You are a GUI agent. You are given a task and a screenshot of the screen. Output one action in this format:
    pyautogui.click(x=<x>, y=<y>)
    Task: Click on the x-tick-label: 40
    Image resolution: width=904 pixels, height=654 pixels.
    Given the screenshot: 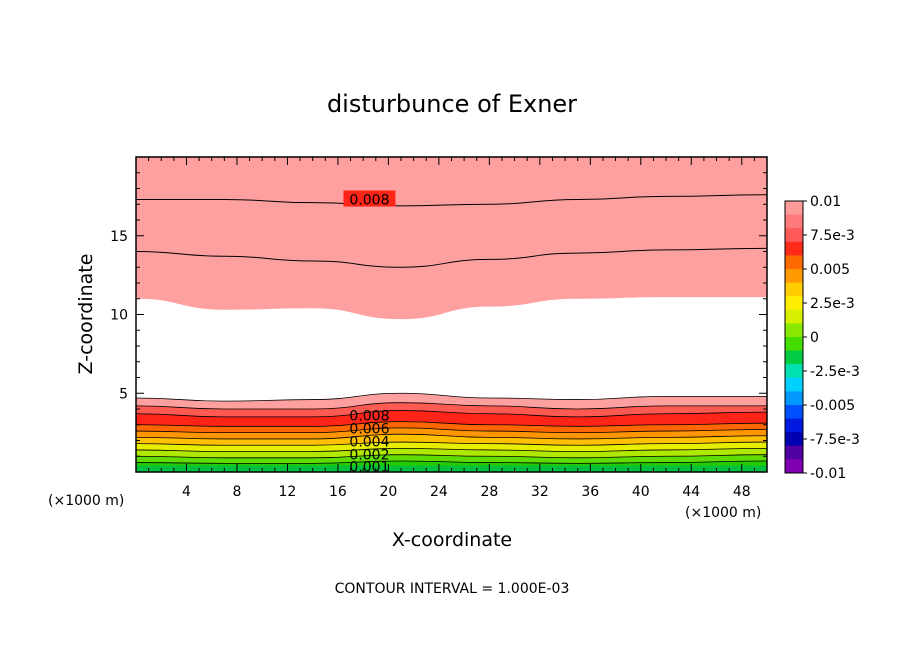 What is the action you would take?
    pyautogui.click(x=641, y=492)
    